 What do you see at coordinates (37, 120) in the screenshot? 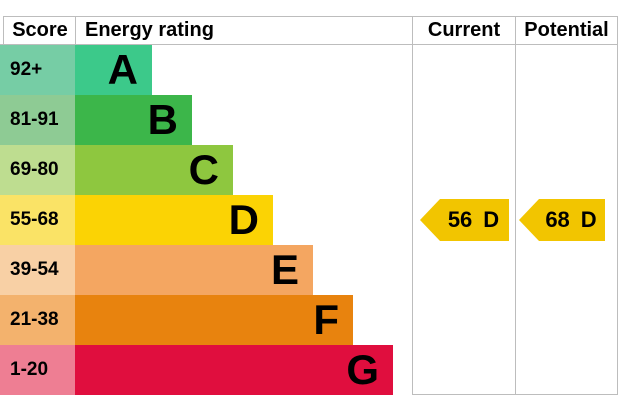
I see `score-range-cell: 81-91` at bounding box center [37, 120].